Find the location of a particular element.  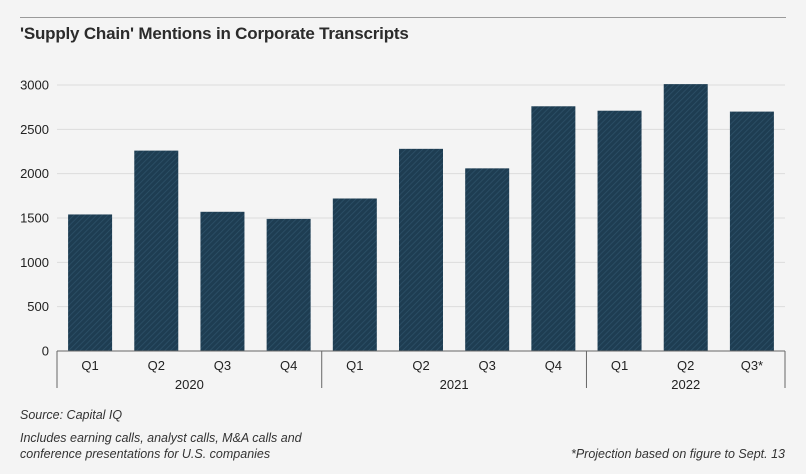

group-label: 2022 is located at coordinates (685, 384).